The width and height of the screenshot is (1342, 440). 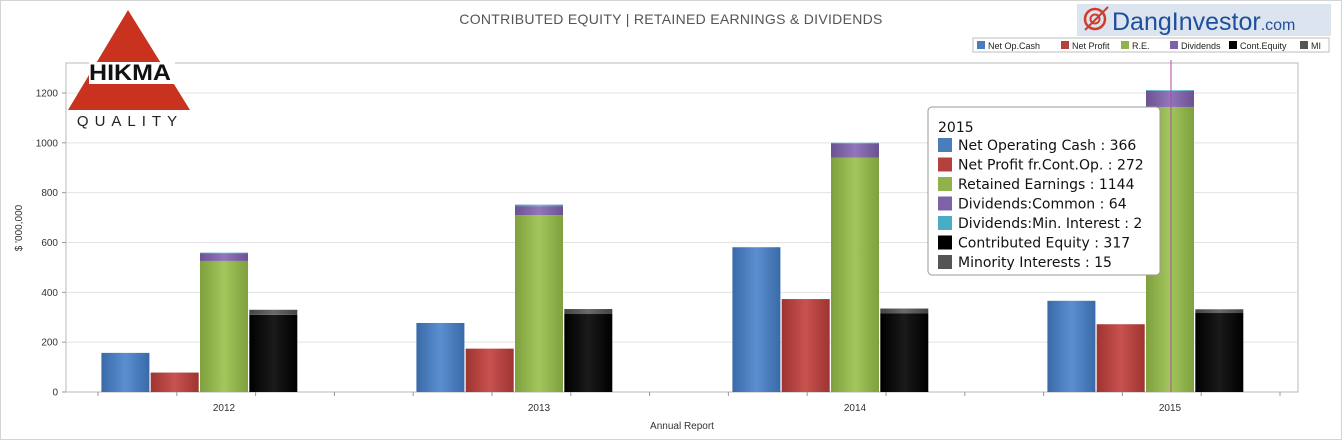 What do you see at coordinates (1201, 46) in the screenshot?
I see `legend-label: Dividends` at bounding box center [1201, 46].